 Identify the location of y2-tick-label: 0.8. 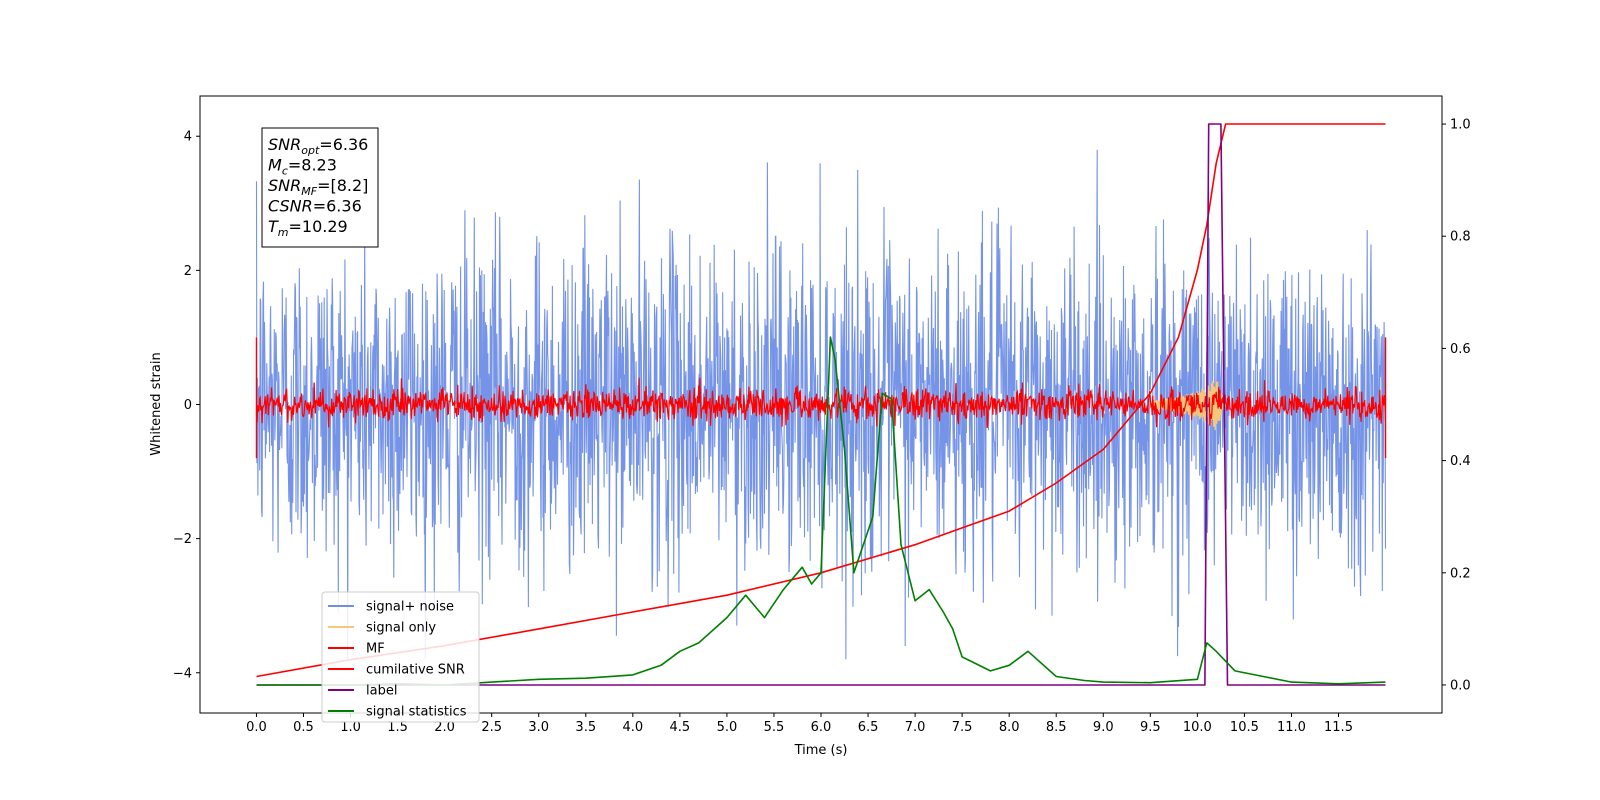
(1460, 237).